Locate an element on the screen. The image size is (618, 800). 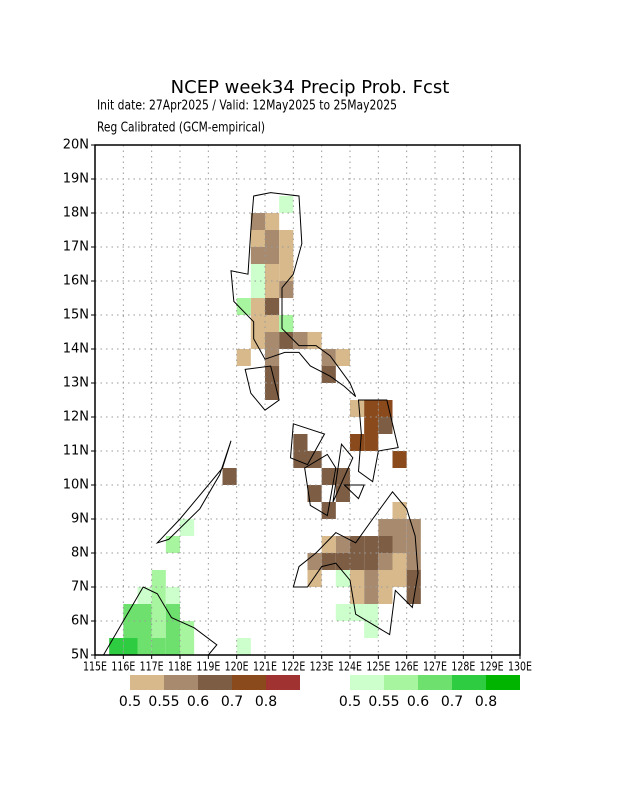
x-tick-label: 129E is located at coordinates (492, 667).